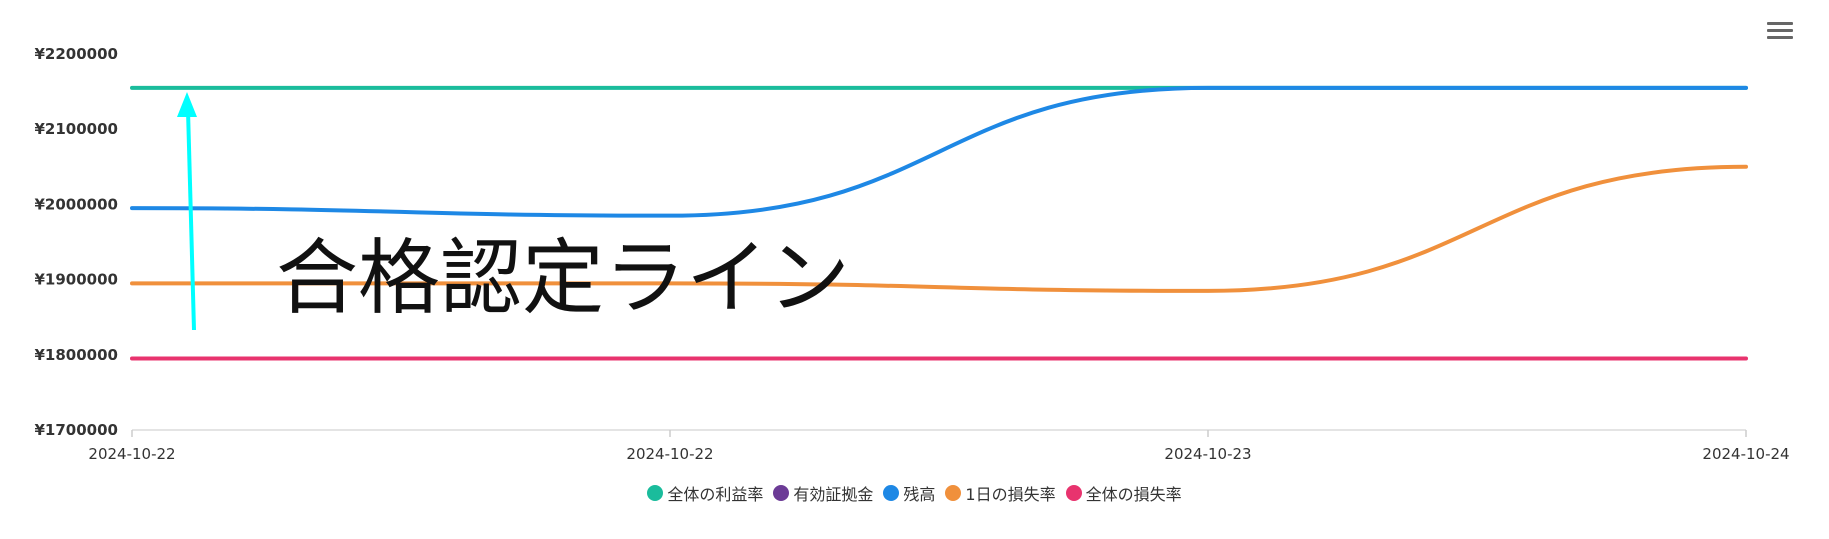  I want to click on hamburger-menu-icon, so click(1780, 33).